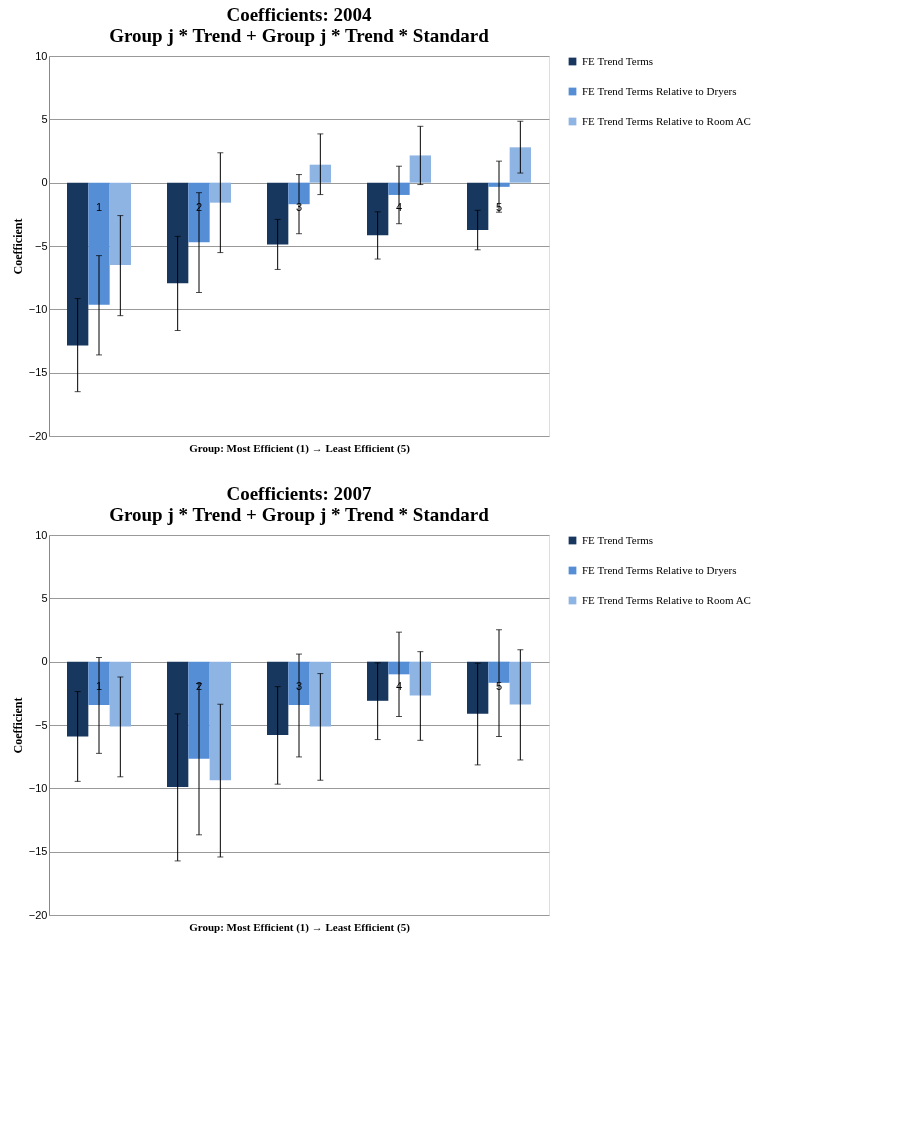 This screenshot has width=904, height=1133. I want to click on chart-title: Coefficients: 2004 Group j * Trend + Group j * Trend * Standard, so click(299, 25).